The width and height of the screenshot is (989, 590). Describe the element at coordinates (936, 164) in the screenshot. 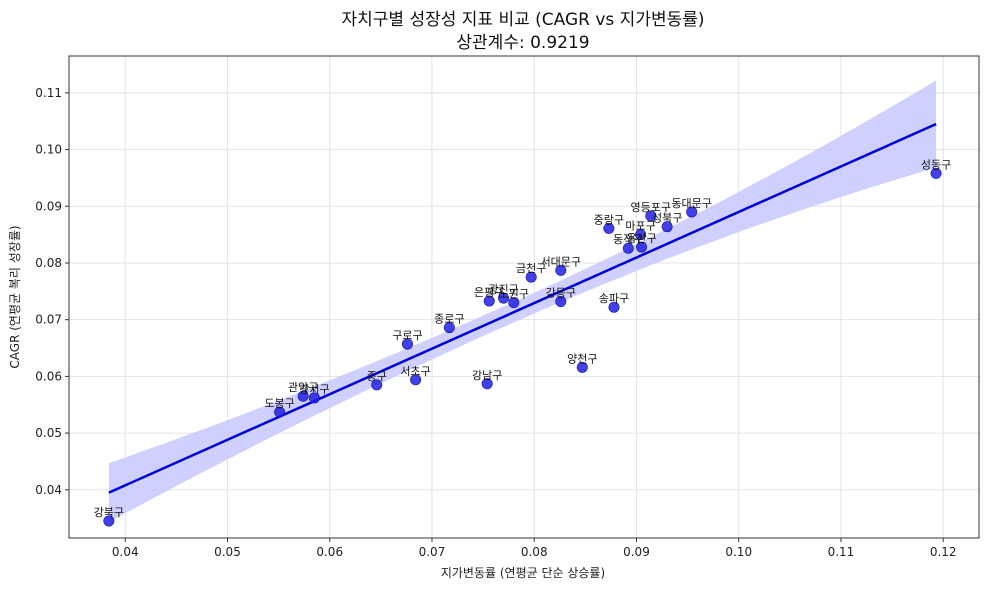

I see `point-label: 성동구` at that location.